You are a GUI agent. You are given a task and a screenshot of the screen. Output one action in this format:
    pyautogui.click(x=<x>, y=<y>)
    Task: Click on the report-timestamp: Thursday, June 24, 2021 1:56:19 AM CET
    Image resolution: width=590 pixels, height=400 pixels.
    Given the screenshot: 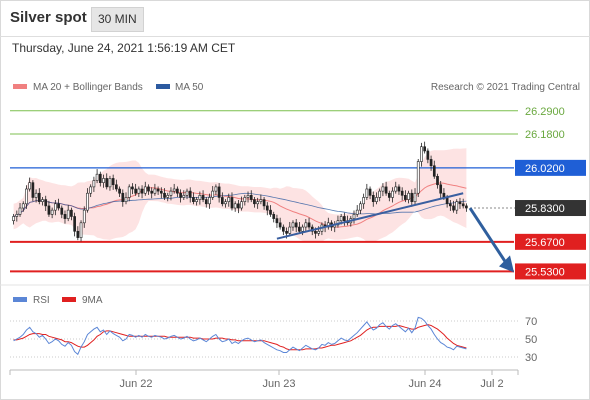 What is the action you would take?
    pyautogui.click(x=124, y=48)
    